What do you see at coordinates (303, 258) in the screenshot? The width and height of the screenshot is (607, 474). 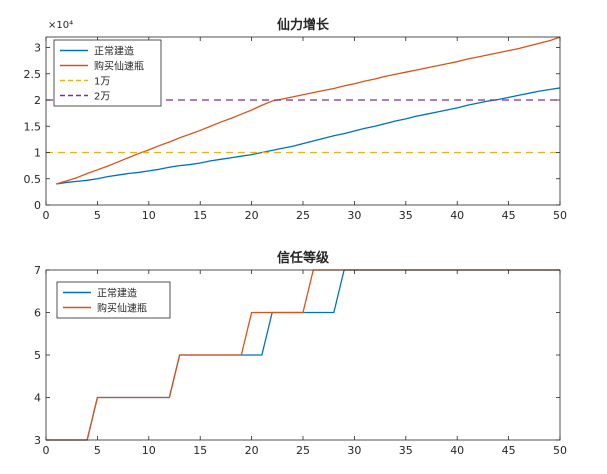 I see `chart-title-trust-level: 信任等级` at bounding box center [303, 258].